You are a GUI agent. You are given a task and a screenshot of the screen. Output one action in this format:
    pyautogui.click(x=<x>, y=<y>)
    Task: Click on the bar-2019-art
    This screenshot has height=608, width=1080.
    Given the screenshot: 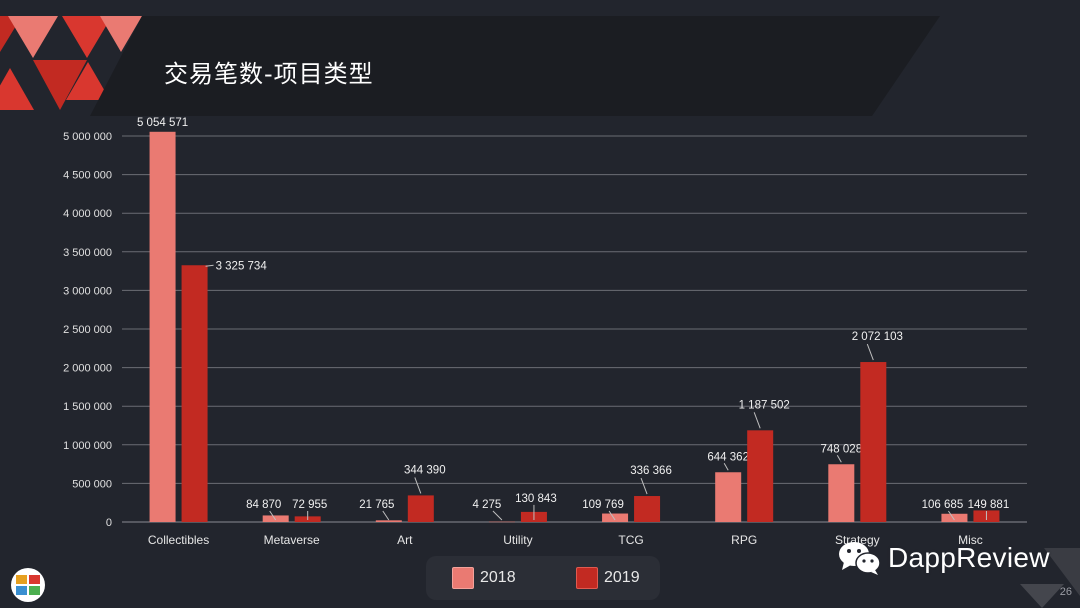 What is the action you would take?
    pyautogui.click(x=420, y=508)
    